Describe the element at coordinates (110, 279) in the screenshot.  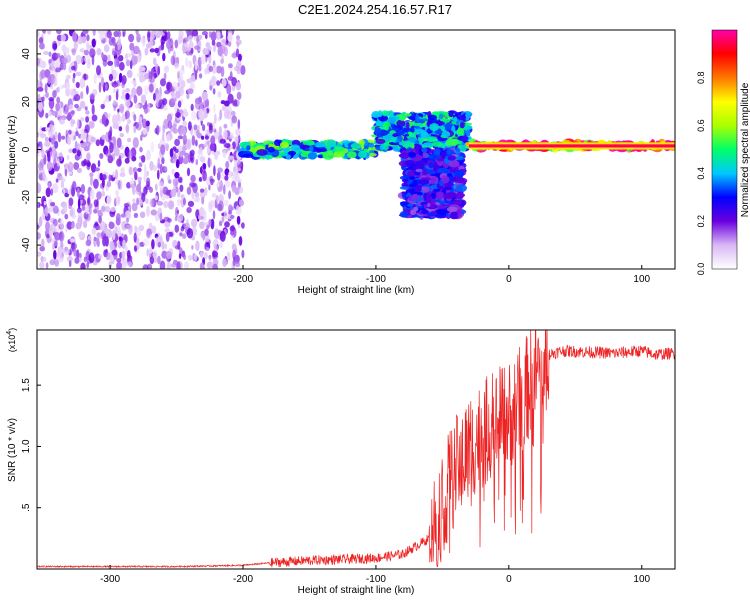
I see `x-tick-label: -300` at that location.